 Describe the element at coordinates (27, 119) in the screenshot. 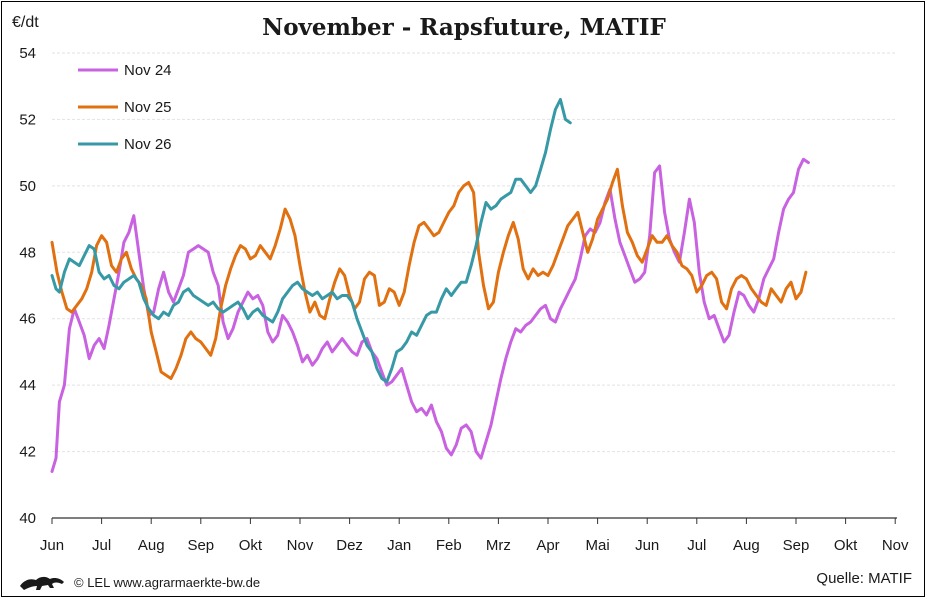

I see `y-tick-label: 52` at that location.